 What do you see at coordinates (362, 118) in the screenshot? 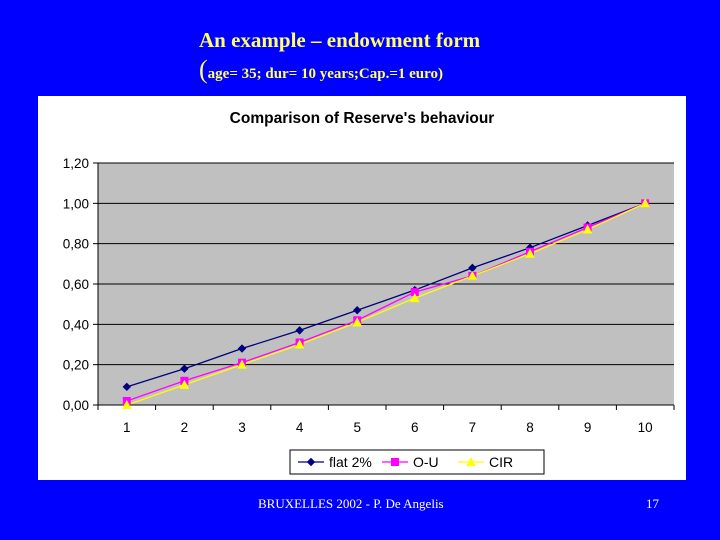
I see `chart-title: Comparison of Reserve's behaviour` at bounding box center [362, 118].